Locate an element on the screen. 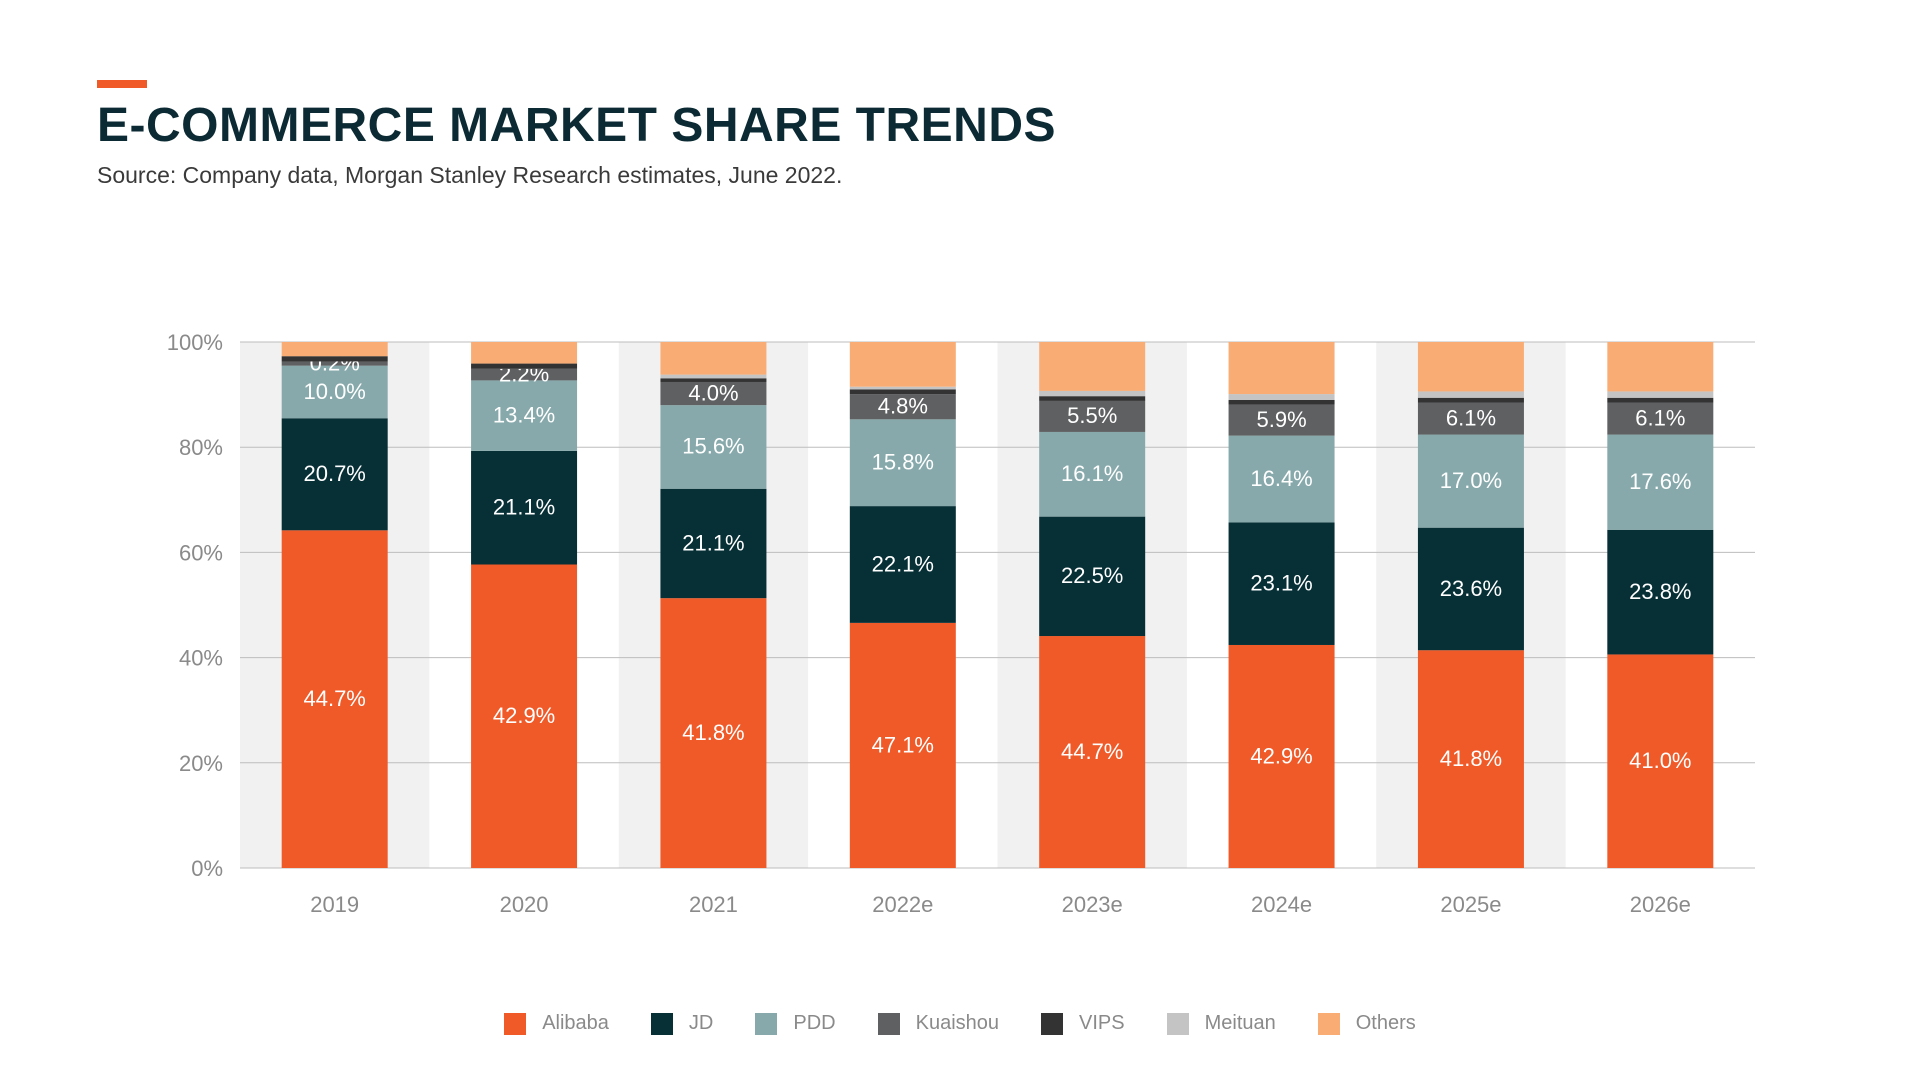 The height and width of the screenshot is (1080, 1920). chart-title: E-COMMERCE MARKET SHARE TRENDS is located at coordinates (577, 125).